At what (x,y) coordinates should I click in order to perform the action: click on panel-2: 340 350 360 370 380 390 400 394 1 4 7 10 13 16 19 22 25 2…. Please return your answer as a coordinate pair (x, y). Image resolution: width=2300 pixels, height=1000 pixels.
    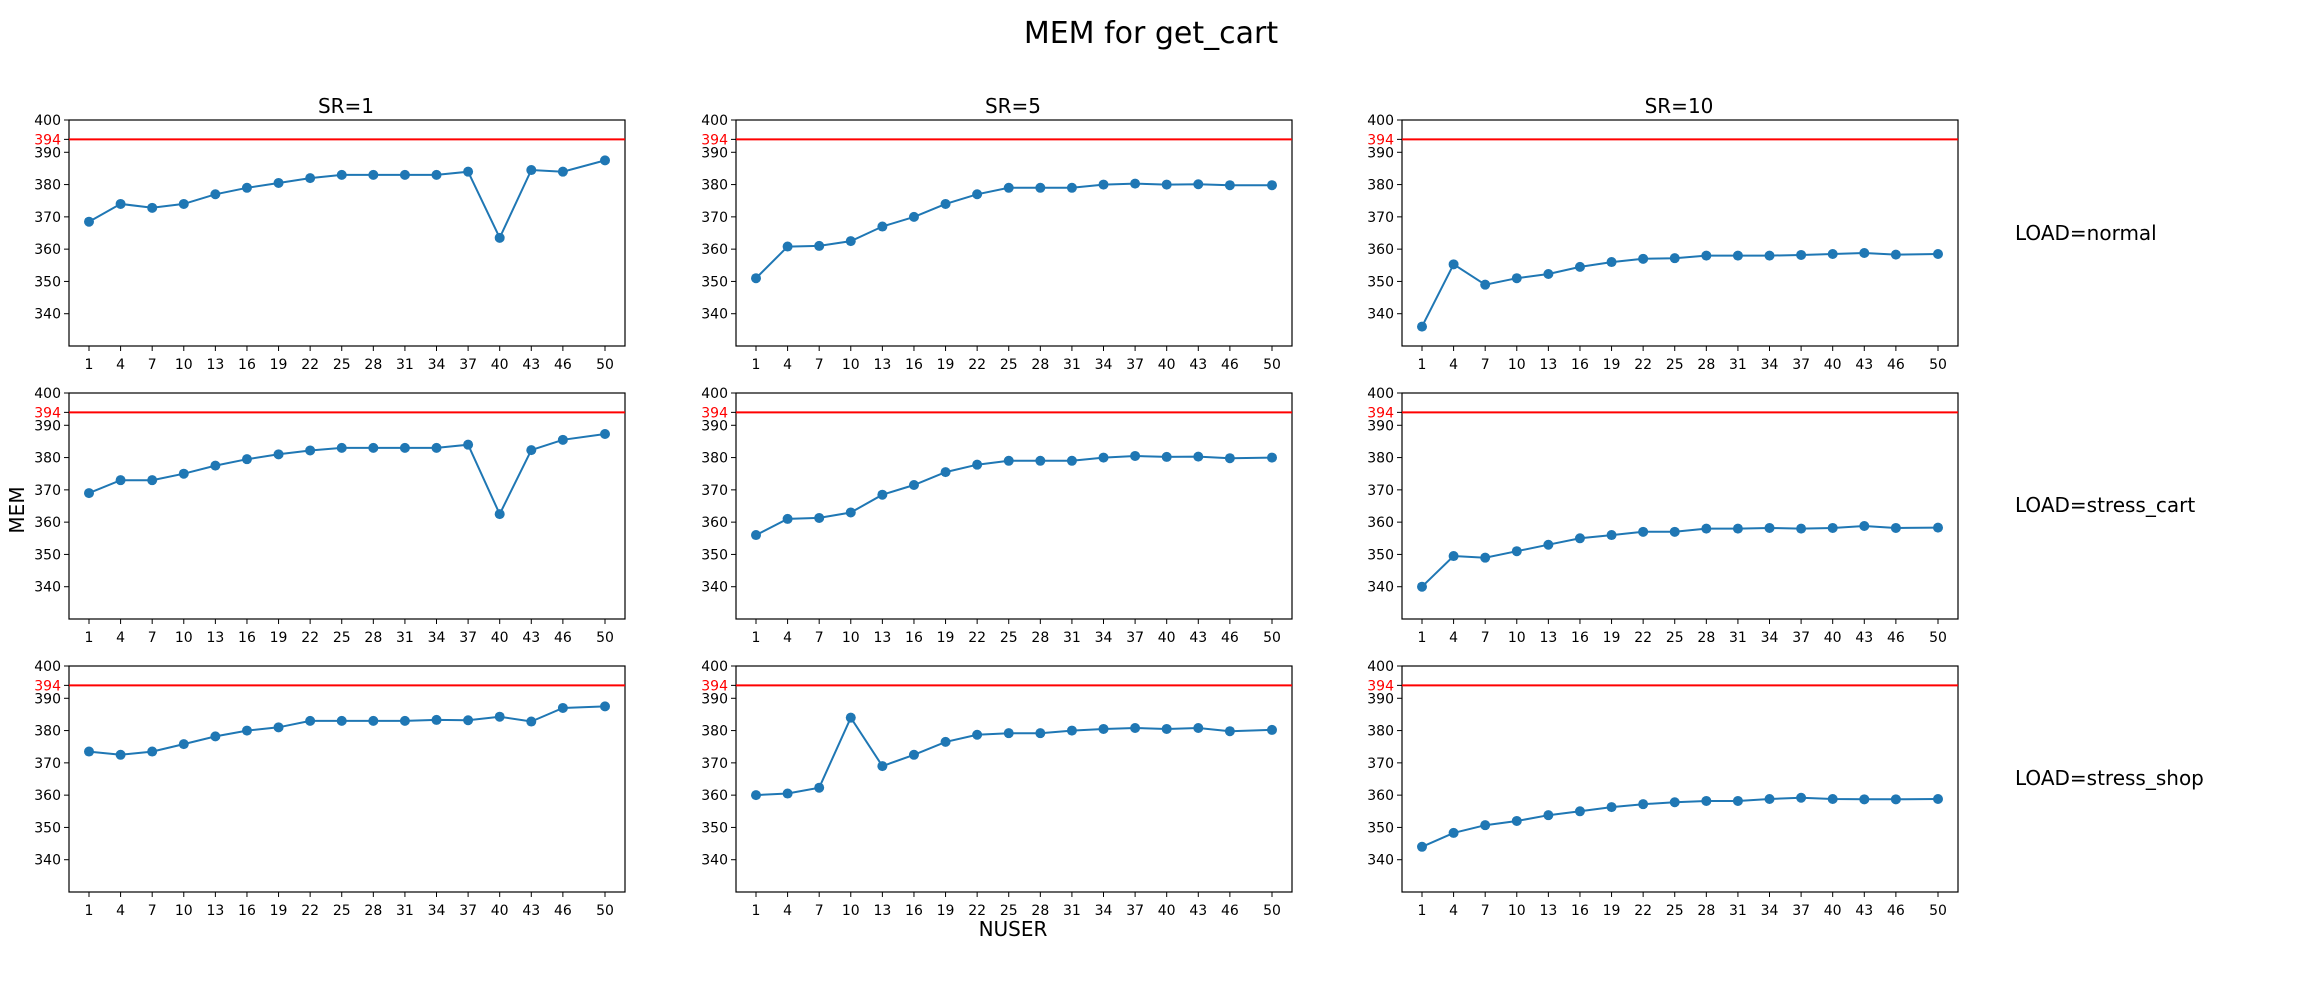
    Looking at the image, I should click on (997, 243).